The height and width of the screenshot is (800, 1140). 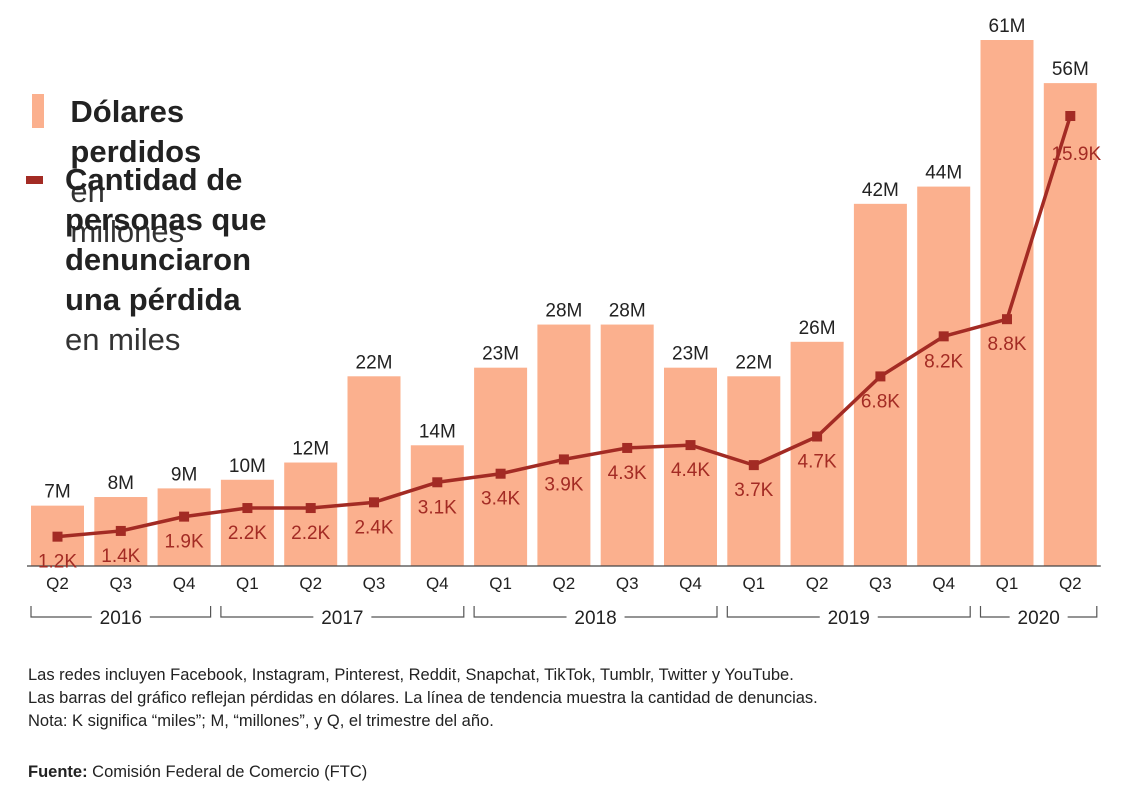 I want to click on line-value-label: 1.9K, so click(x=184, y=542).